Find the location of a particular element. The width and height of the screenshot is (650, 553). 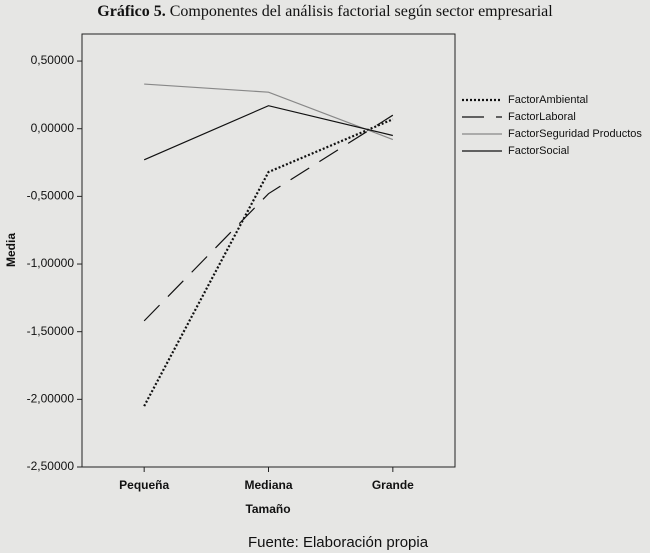

source: Fuente: Elaboración propia is located at coordinates (338, 542).